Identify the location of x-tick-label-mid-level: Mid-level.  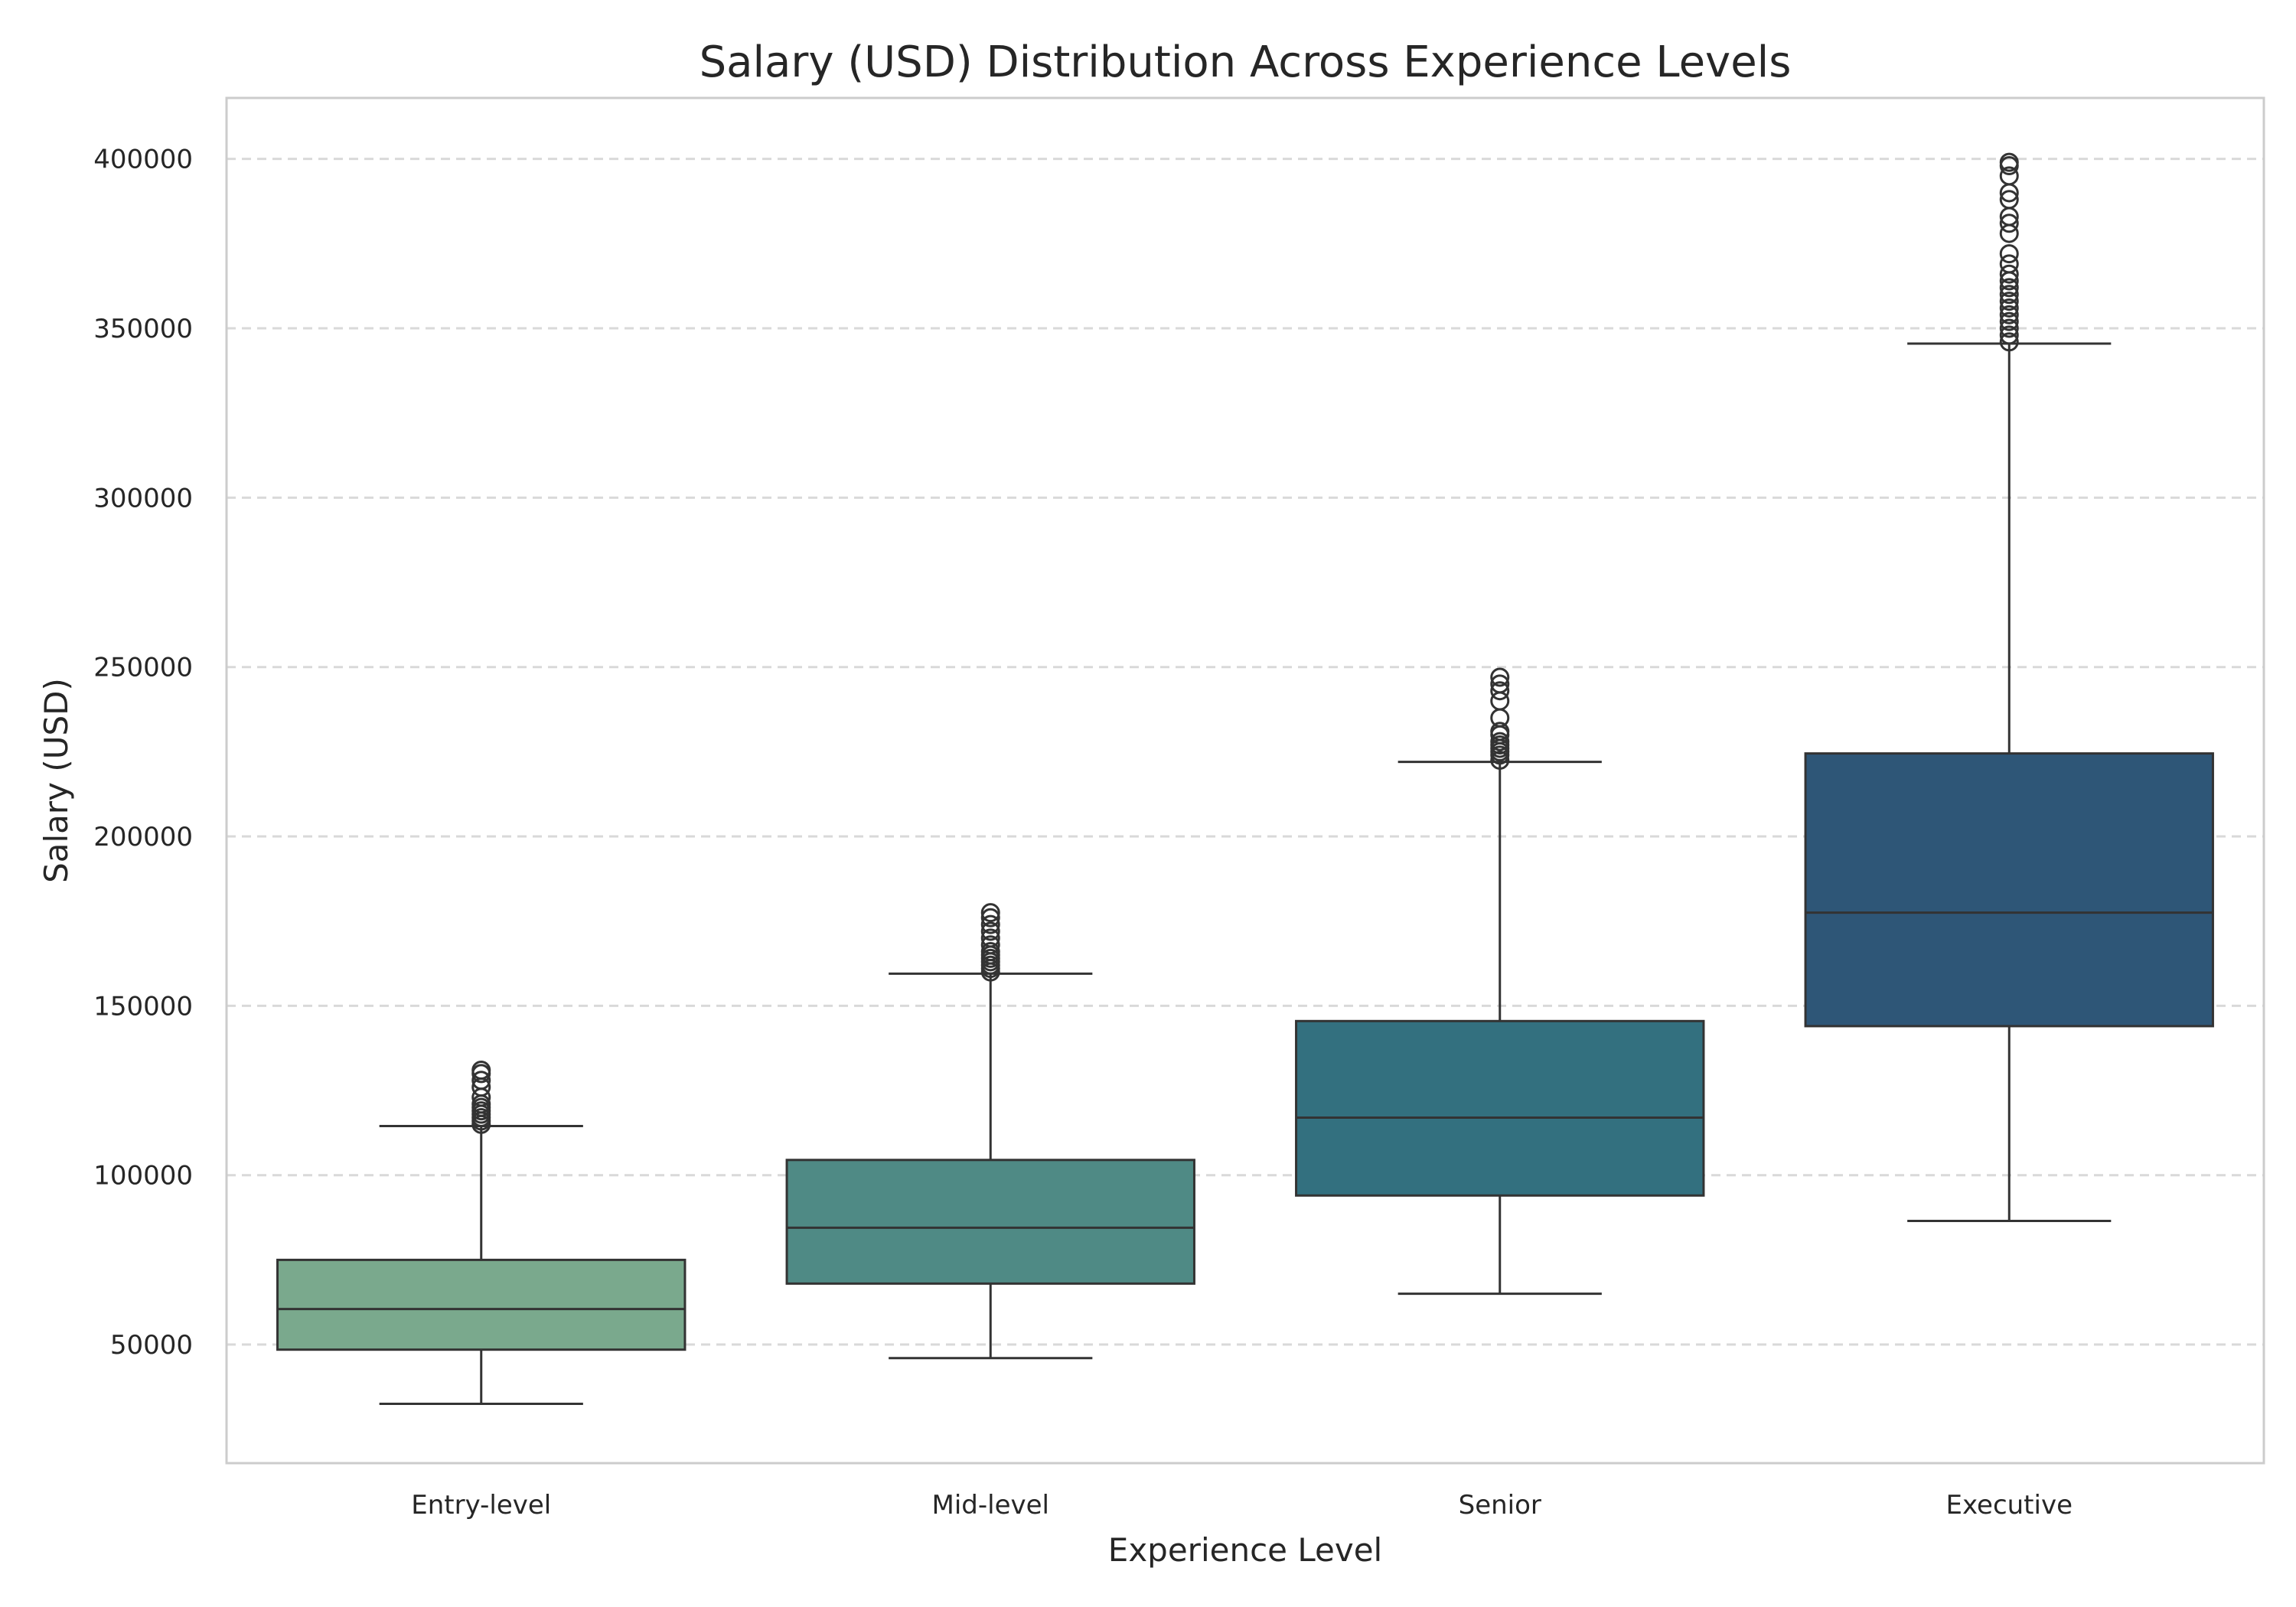
(990, 1505).